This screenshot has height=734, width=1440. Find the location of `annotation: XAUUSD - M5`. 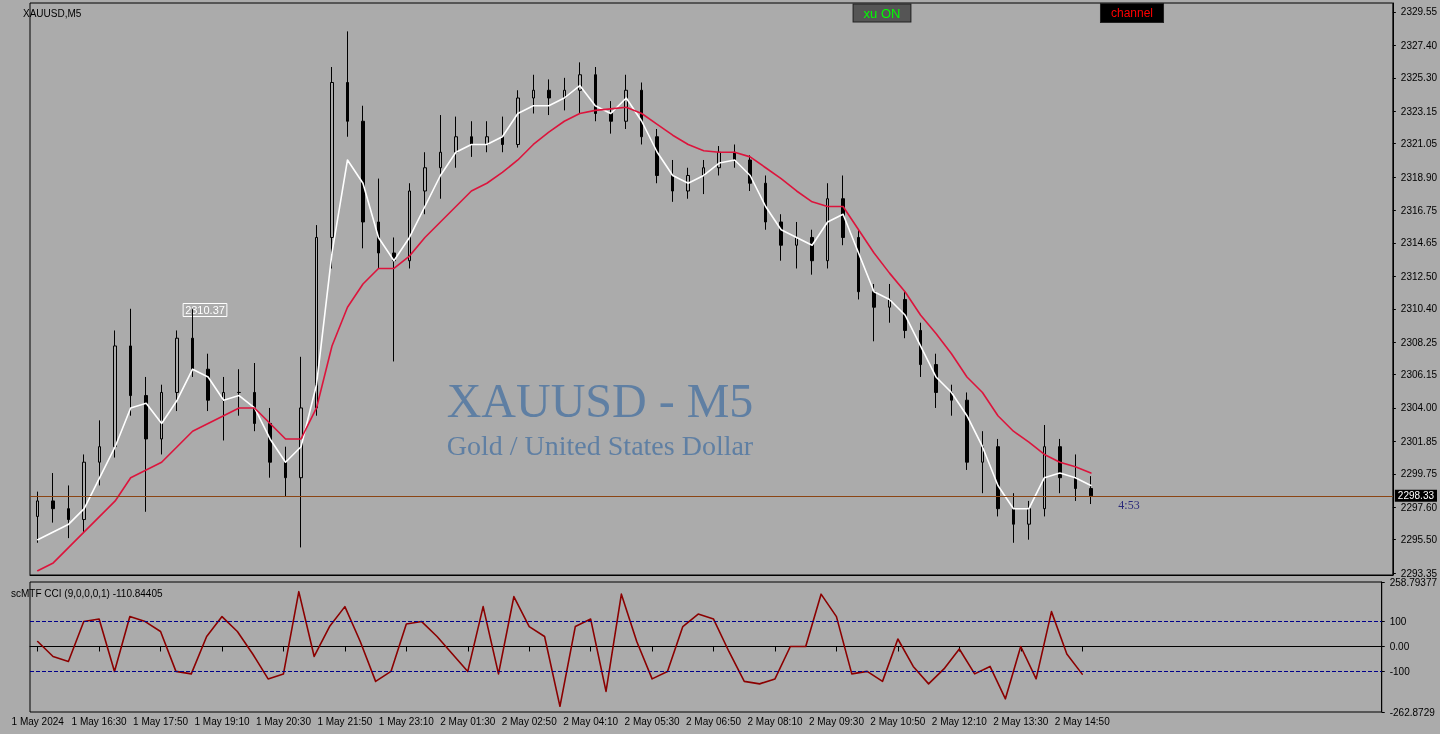

annotation: XAUUSD - M5 is located at coordinates (600, 400).